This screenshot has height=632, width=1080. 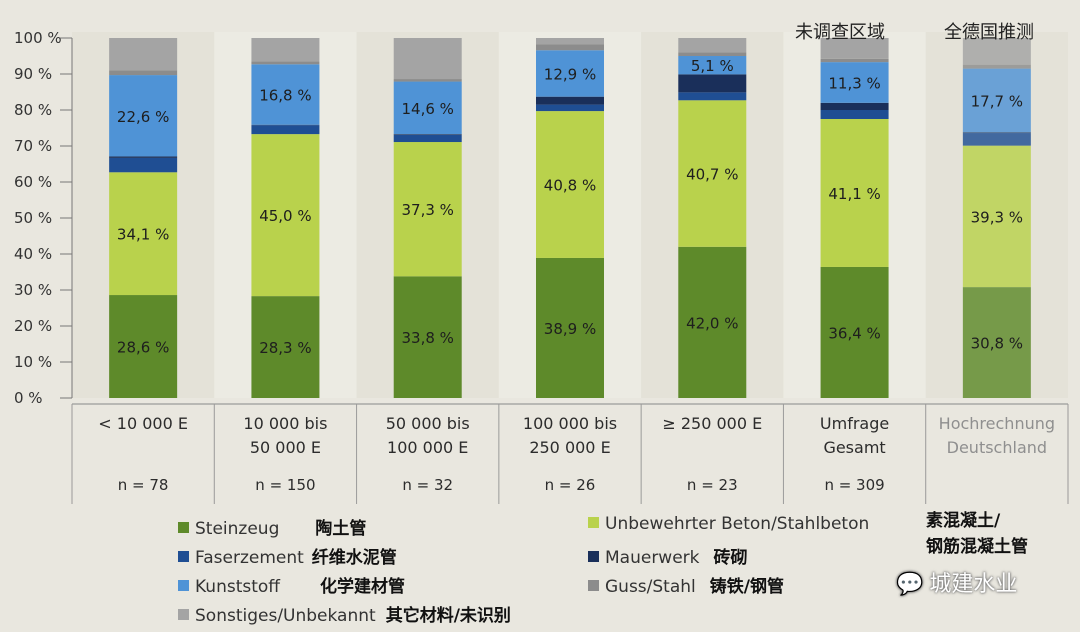 What do you see at coordinates (427, 447) in the screenshot?
I see `category-label: 100 000 E` at bounding box center [427, 447].